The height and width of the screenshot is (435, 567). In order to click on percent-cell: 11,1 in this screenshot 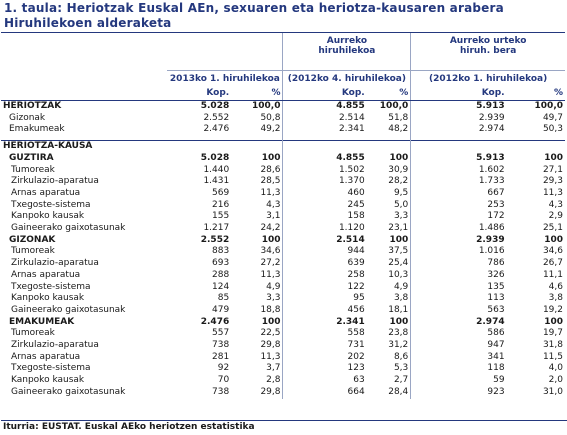, I will do `click(552, 274)`.